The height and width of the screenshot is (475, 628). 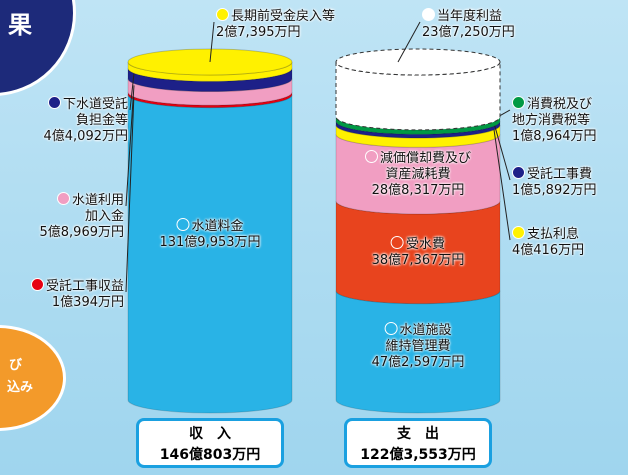 I want to click on total-name: 収 入, so click(x=210, y=434).